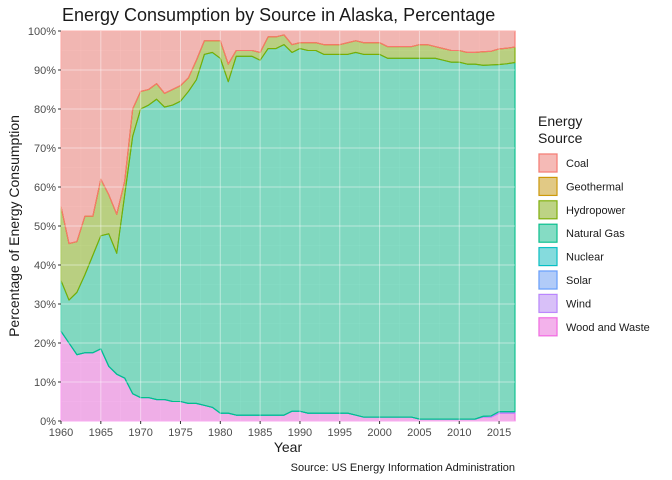 The height and width of the screenshot is (480, 672). I want to click on y-tick-label: 40%, so click(45, 266).